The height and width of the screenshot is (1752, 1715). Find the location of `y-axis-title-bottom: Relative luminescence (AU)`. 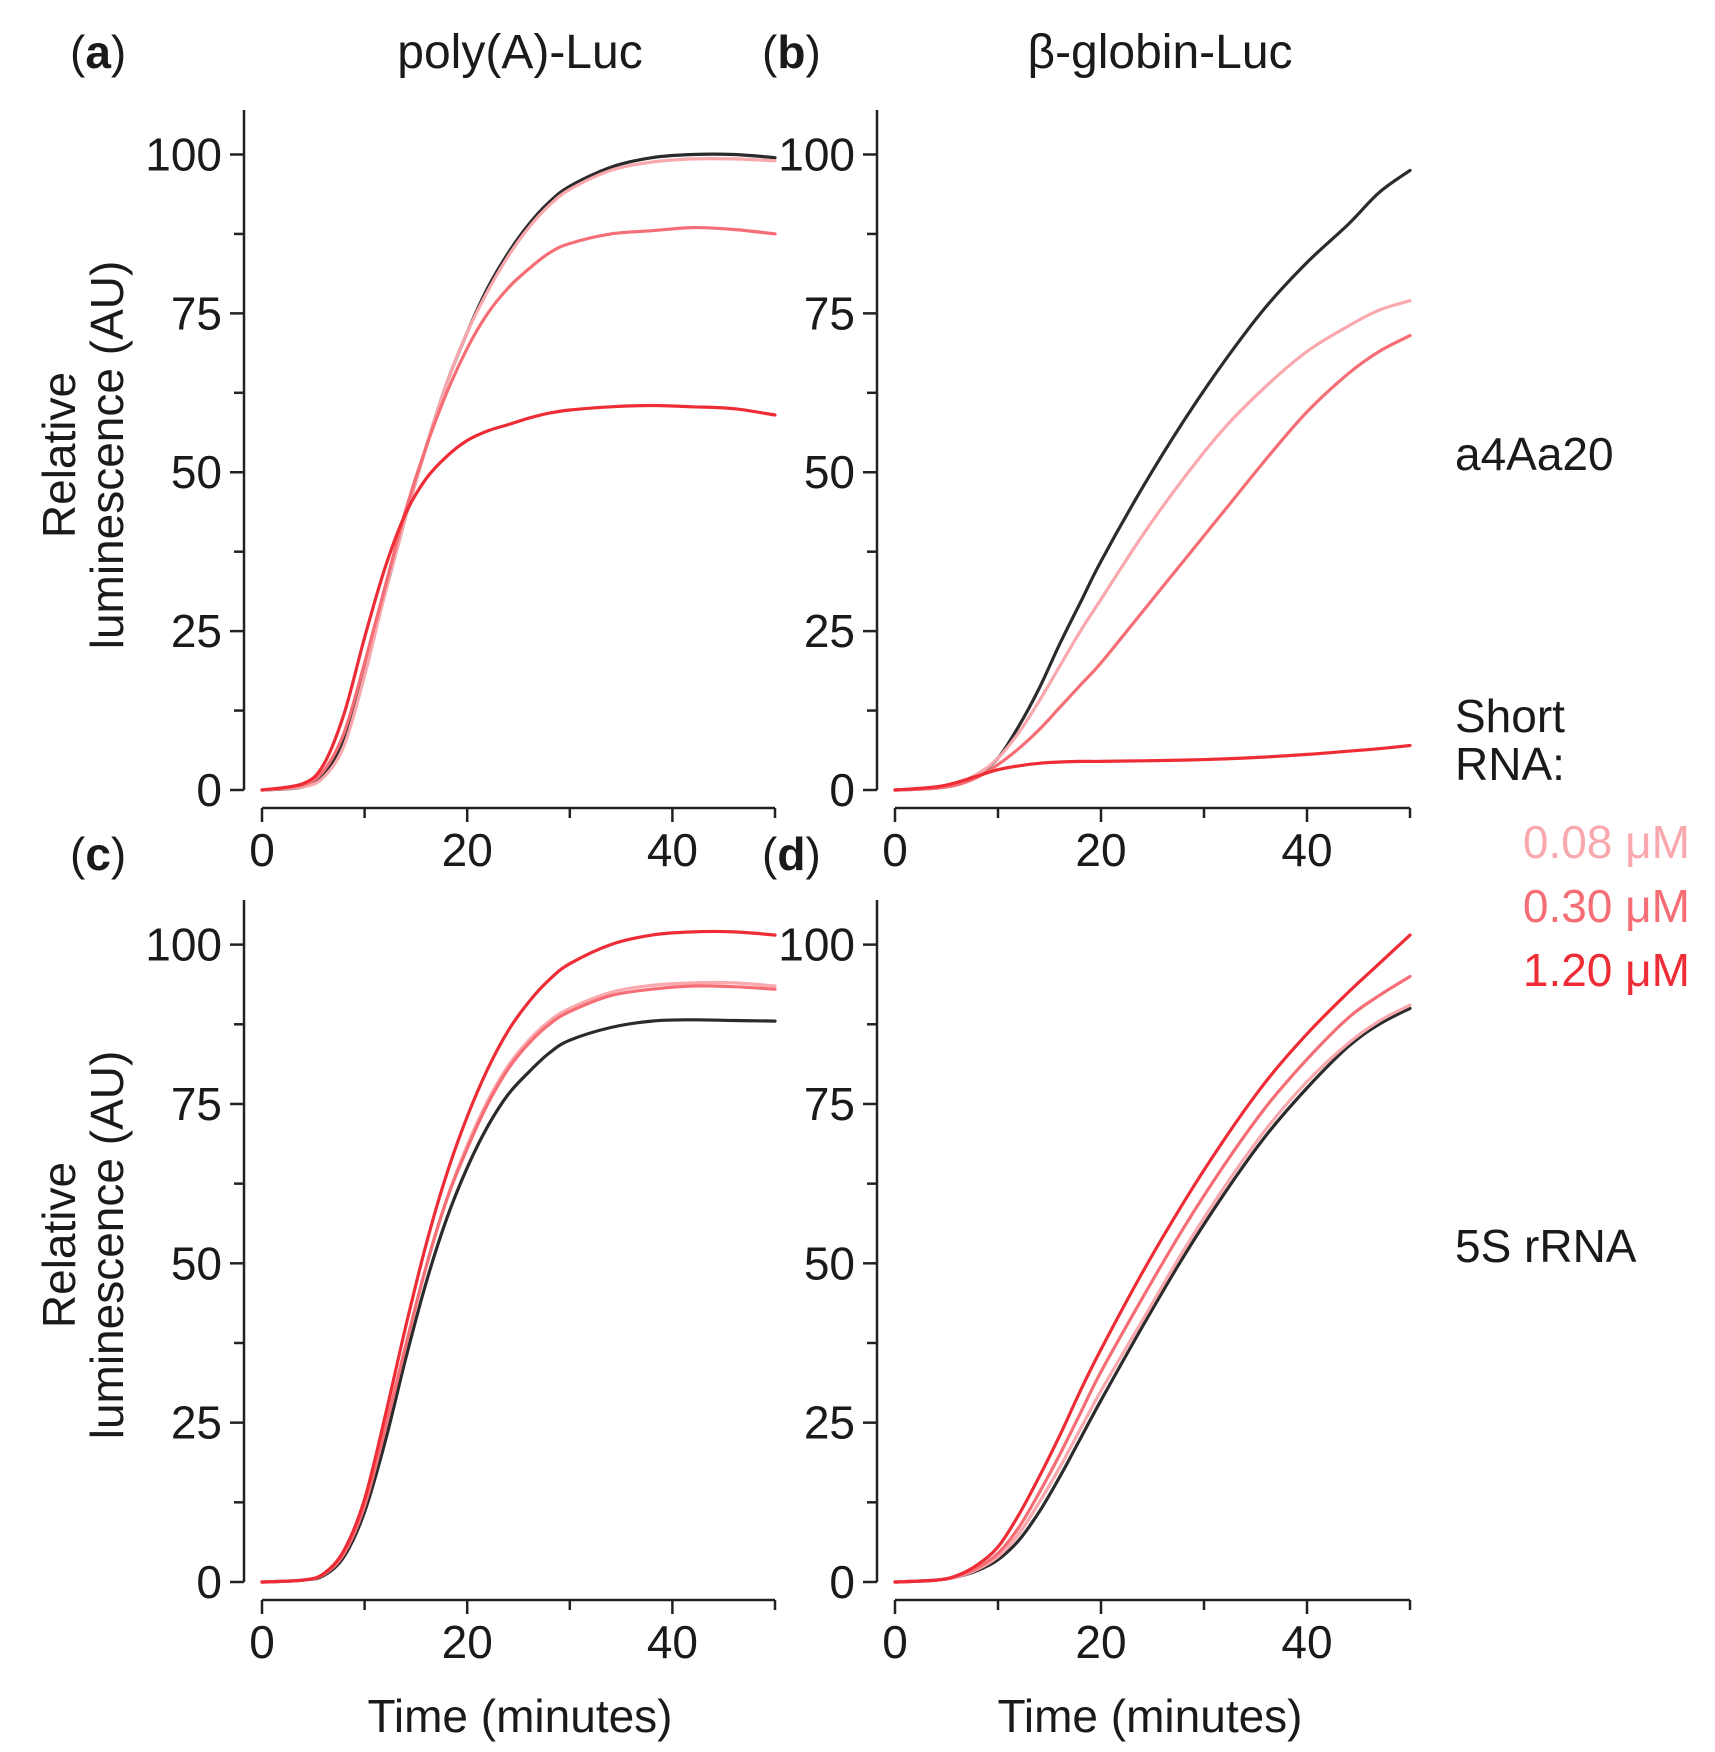

y-axis-title-bottom: Relative luminescence (AU) is located at coordinates (83, 1245).